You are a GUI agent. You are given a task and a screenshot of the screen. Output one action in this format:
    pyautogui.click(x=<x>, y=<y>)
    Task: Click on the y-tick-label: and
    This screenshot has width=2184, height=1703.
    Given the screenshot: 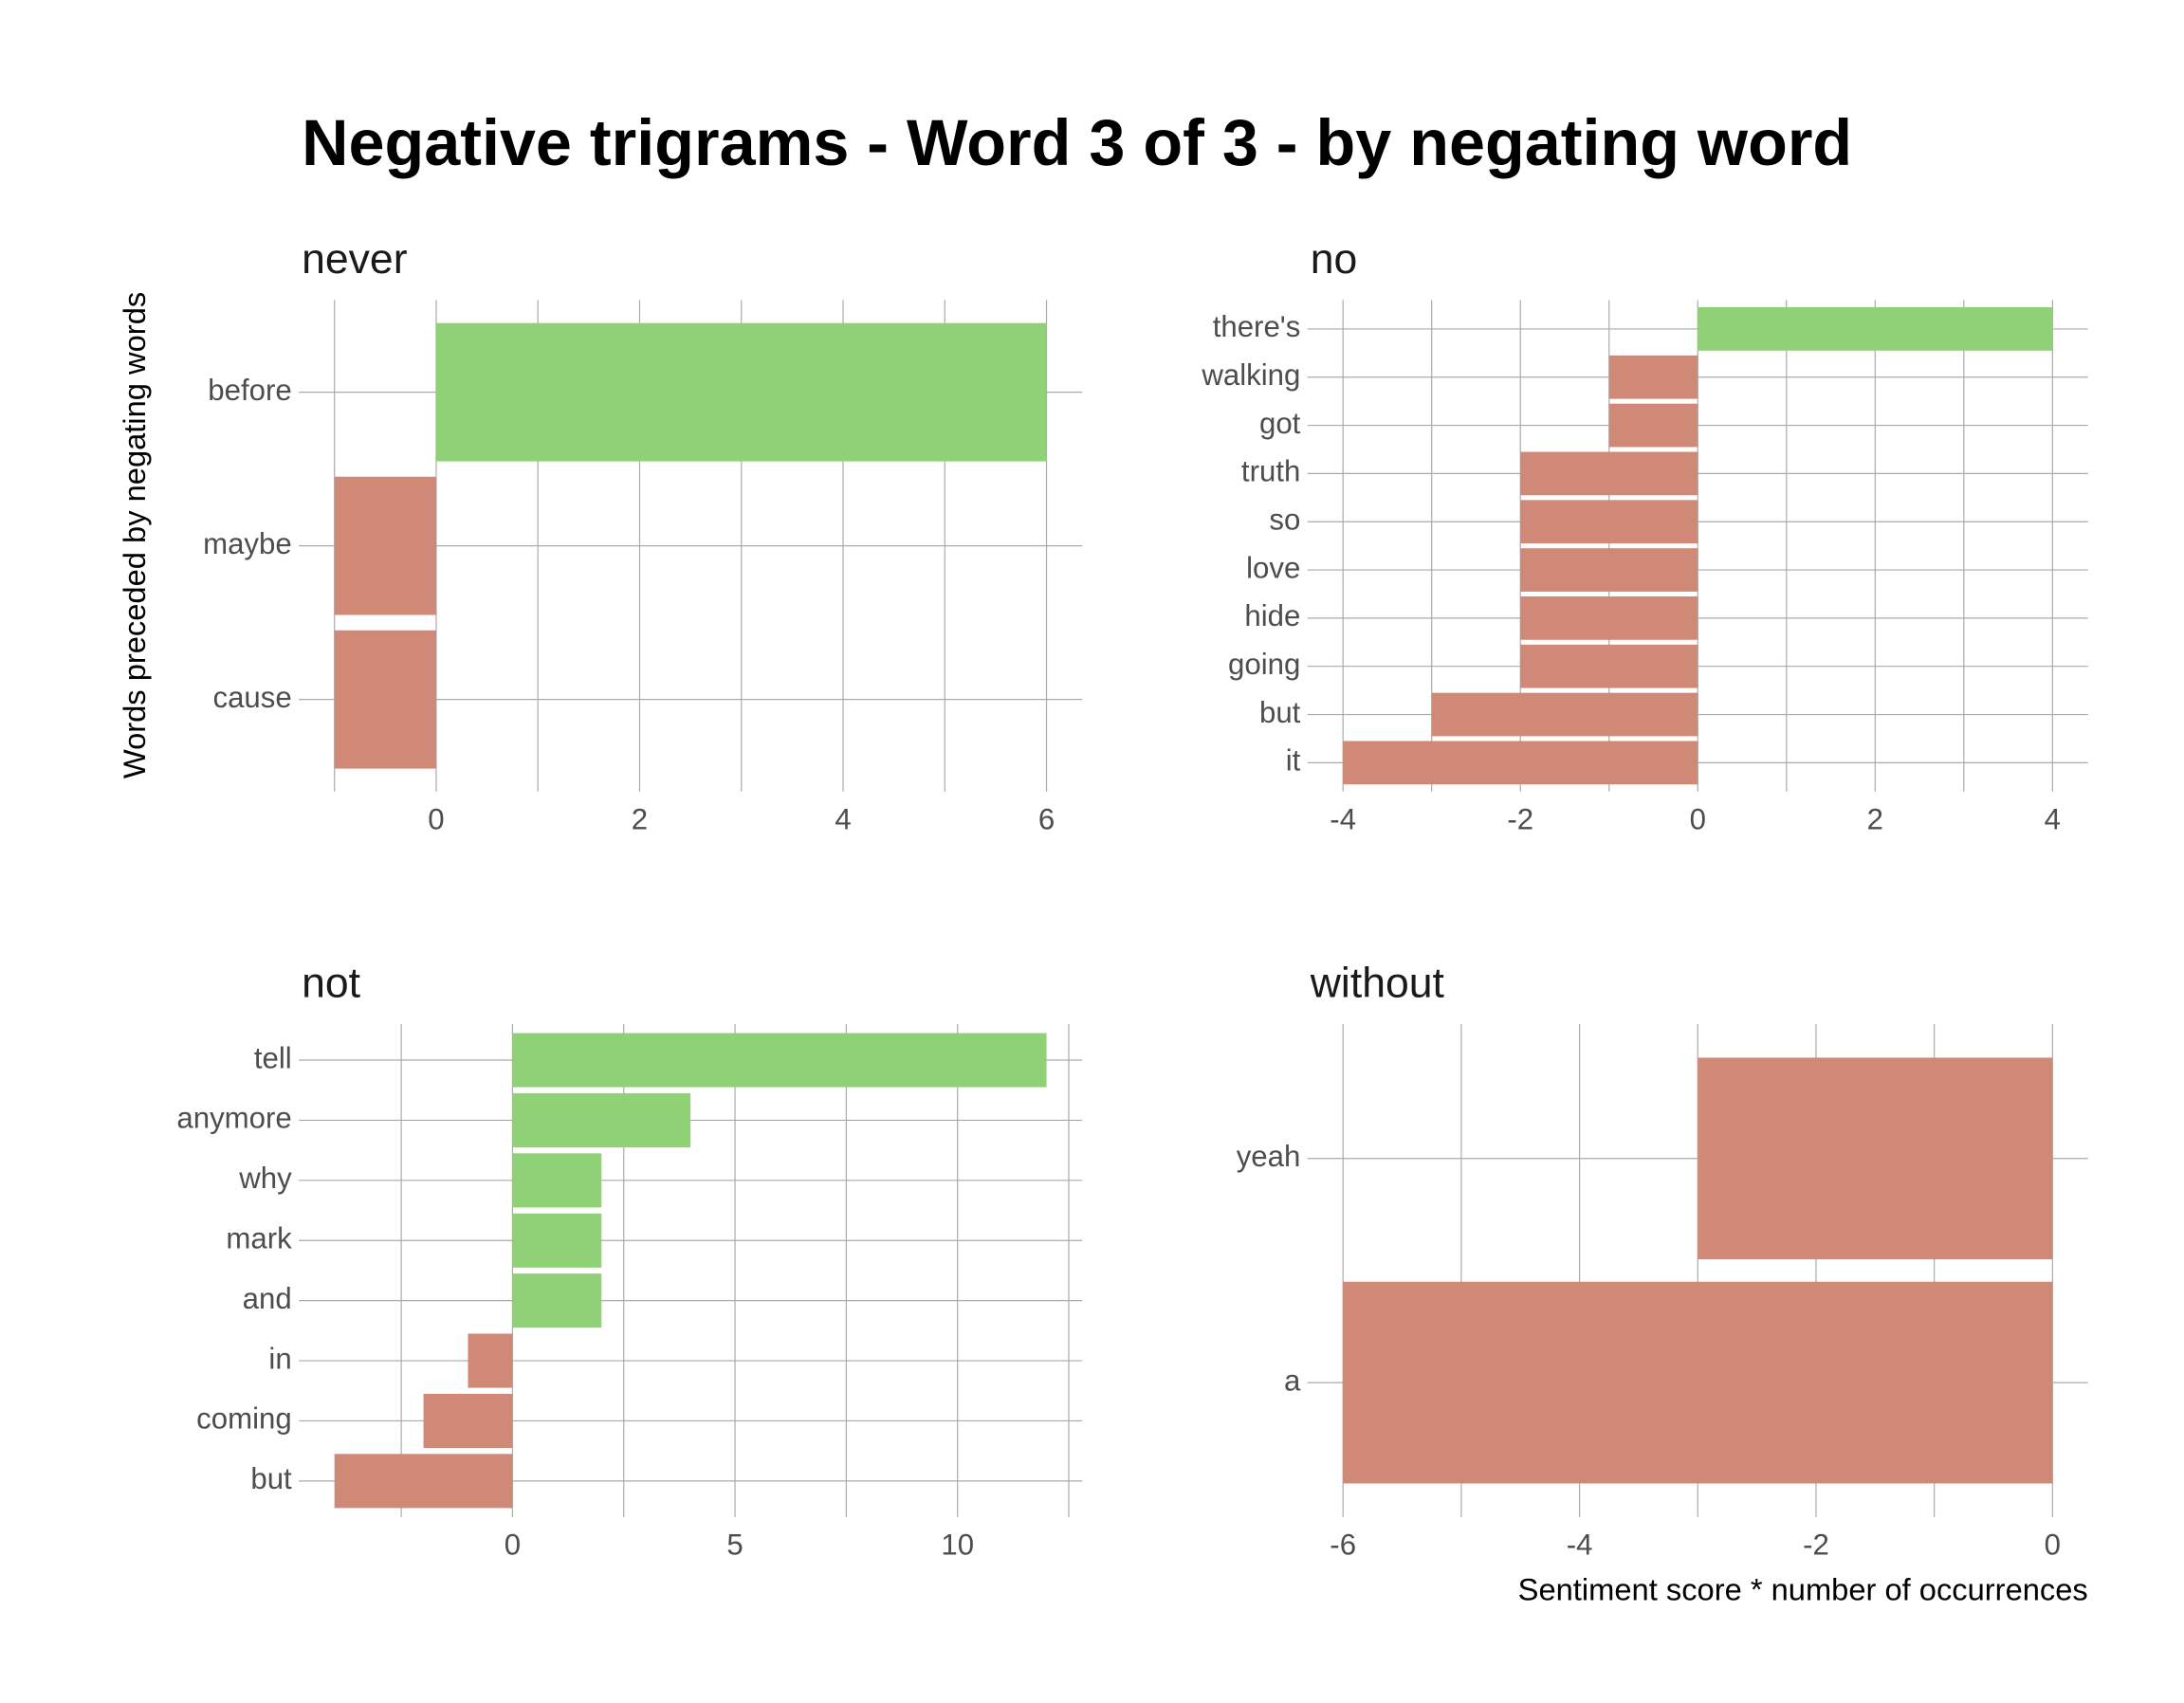 What is the action you would take?
    pyautogui.click(x=267, y=1298)
    